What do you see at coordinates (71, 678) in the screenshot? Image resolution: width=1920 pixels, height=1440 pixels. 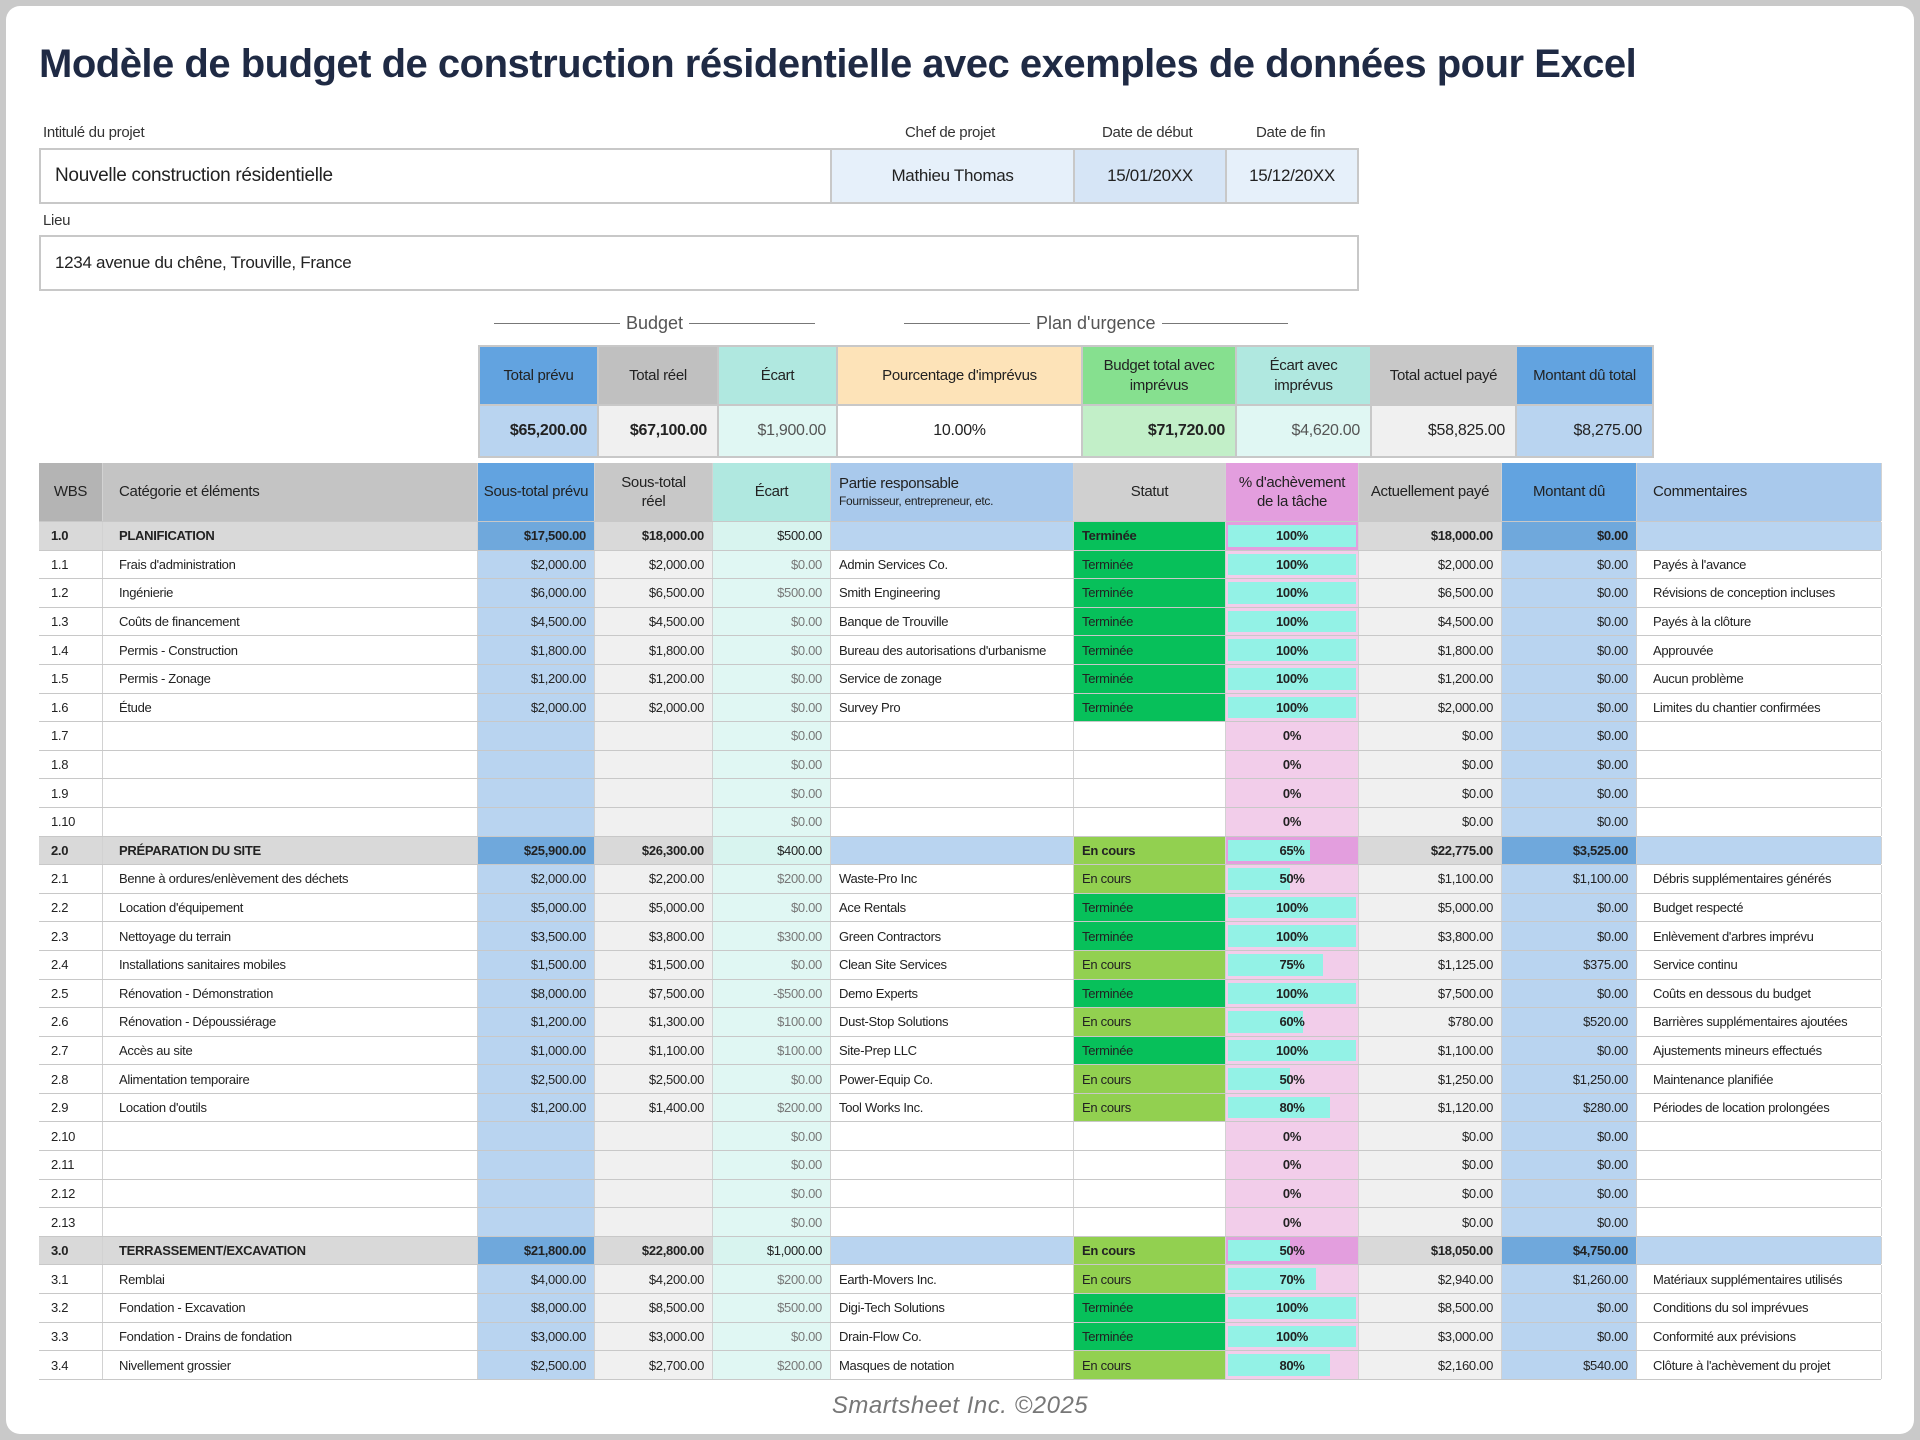 I see `wbs-cell: 1.5` at bounding box center [71, 678].